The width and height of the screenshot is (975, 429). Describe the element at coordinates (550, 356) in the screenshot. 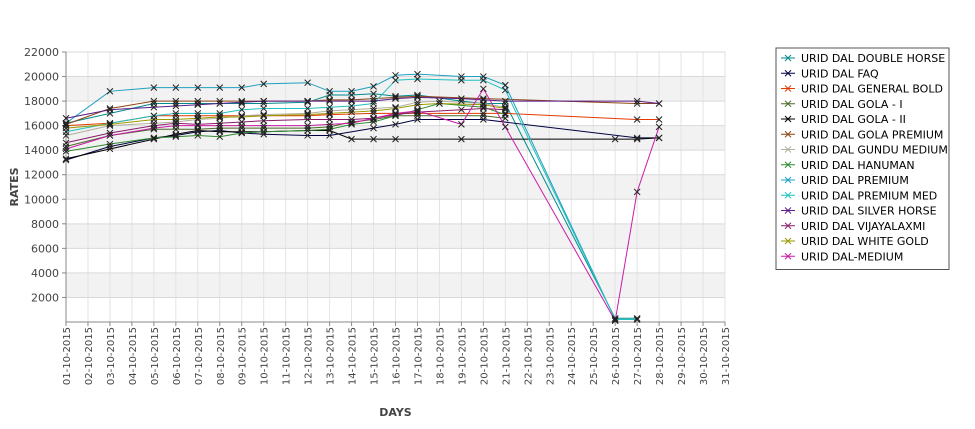

I see `x-tick-label: 23-10-2015` at that location.